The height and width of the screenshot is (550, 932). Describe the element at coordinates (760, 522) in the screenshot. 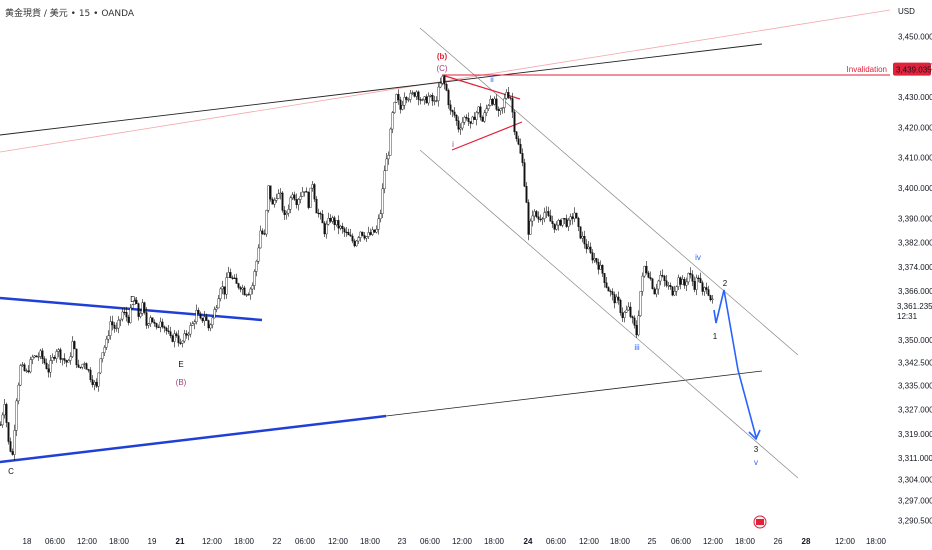

I see `us-flag-icon-fill` at that location.